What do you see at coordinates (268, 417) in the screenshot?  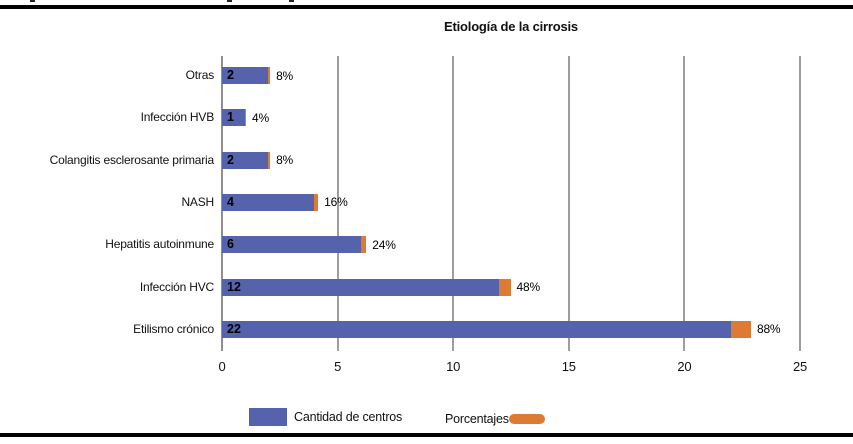 I see `legend-swatch-blue-rect-icon` at bounding box center [268, 417].